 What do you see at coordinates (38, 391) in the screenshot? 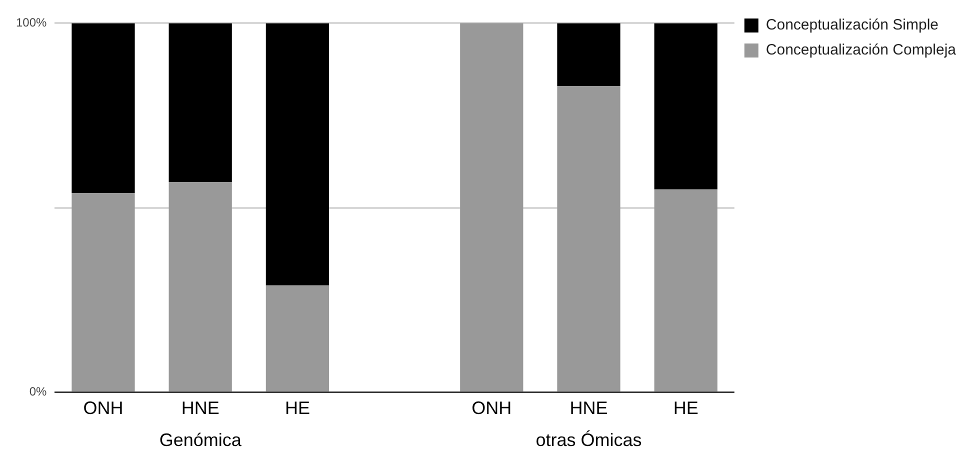
I see `y-tick-label: 0%` at bounding box center [38, 391].